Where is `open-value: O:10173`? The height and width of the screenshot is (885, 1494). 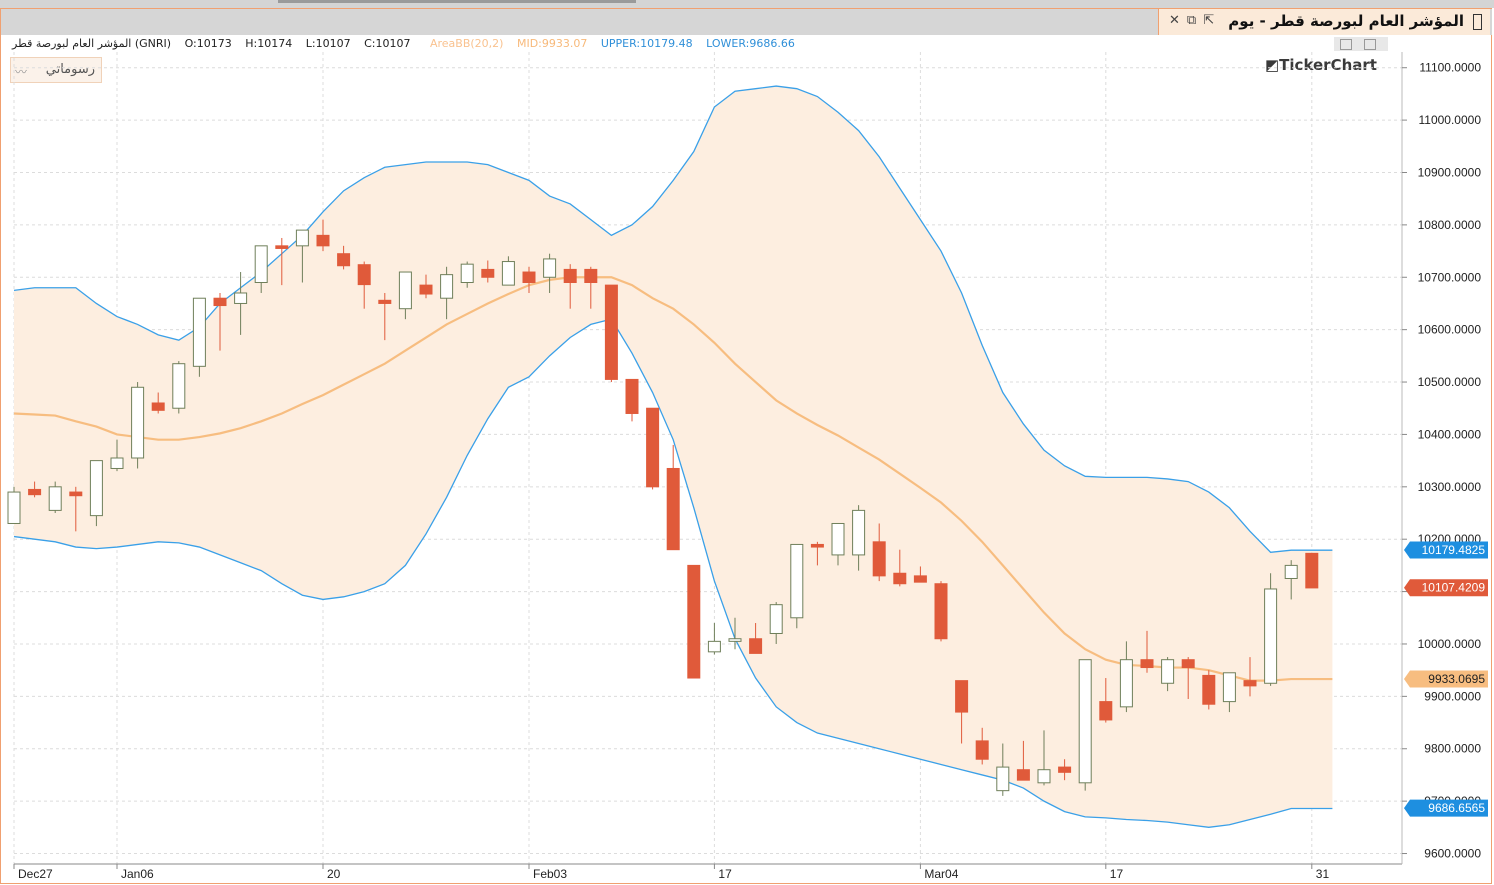 open-value: O:10173 is located at coordinates (208, 43).